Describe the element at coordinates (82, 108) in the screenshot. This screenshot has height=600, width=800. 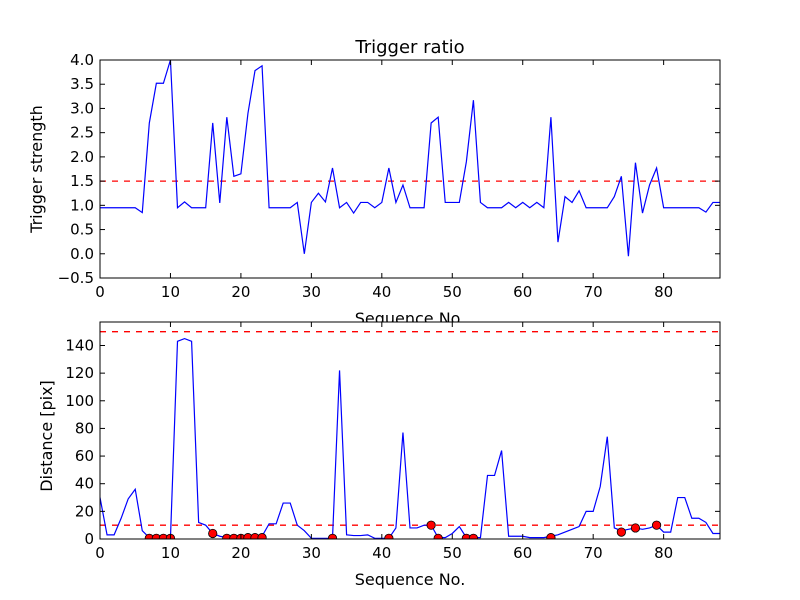
I see `y-tick-label: 3.0` at that location.